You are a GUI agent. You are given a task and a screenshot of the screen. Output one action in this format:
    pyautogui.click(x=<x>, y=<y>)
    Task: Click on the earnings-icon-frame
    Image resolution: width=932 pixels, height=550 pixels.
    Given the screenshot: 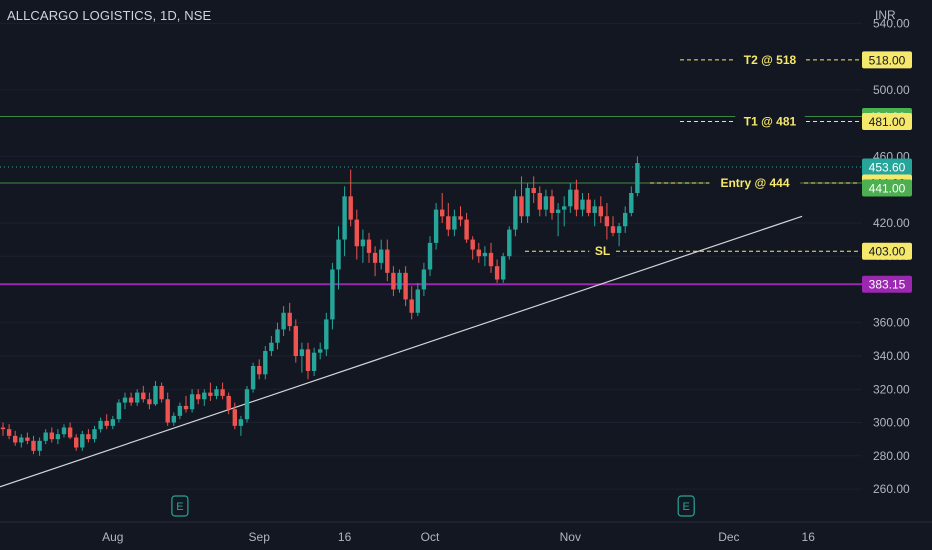 What is the action you would take?
    pyautogui.click(x=180, y=506)
    